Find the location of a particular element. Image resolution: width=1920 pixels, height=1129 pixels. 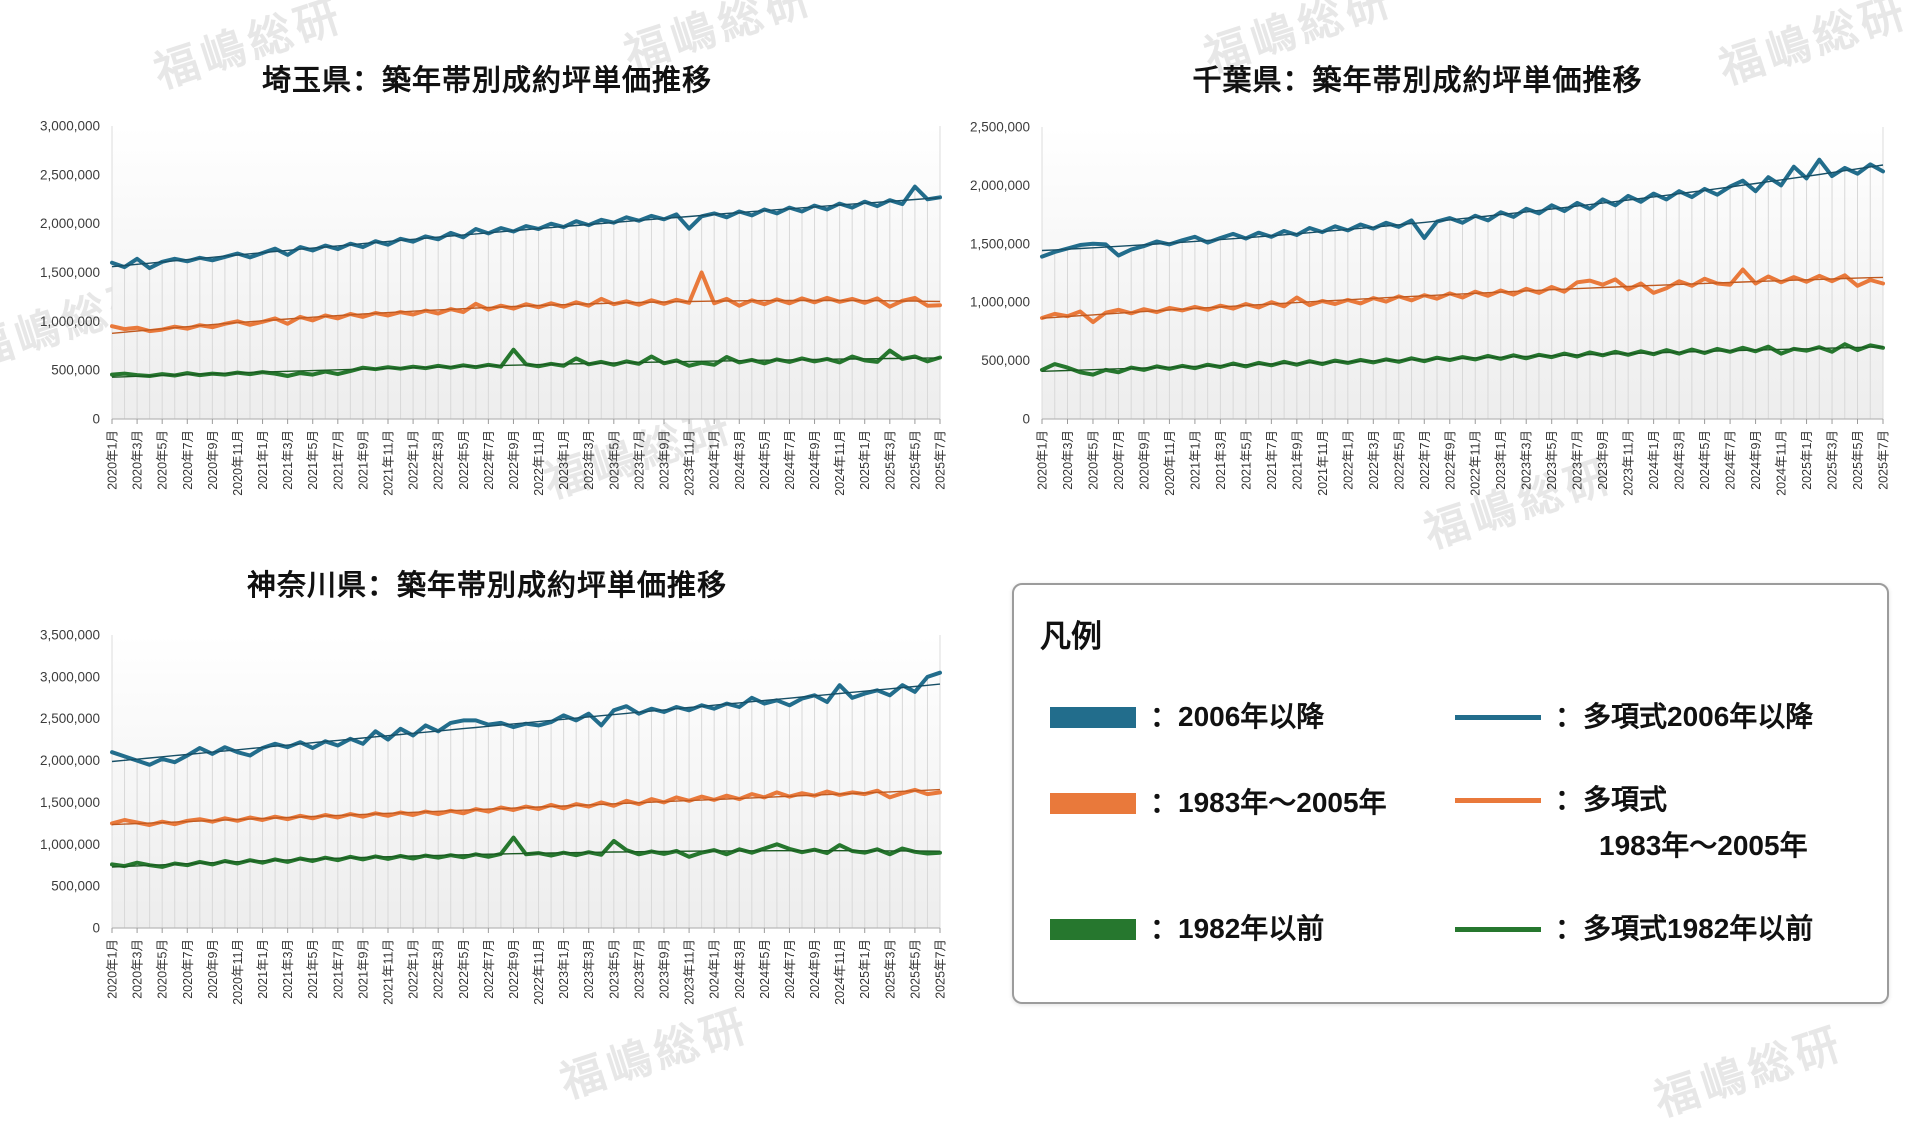

legend-label-trend-2006: ：多項式2006年以降 is located at coordinates (1684, 716).